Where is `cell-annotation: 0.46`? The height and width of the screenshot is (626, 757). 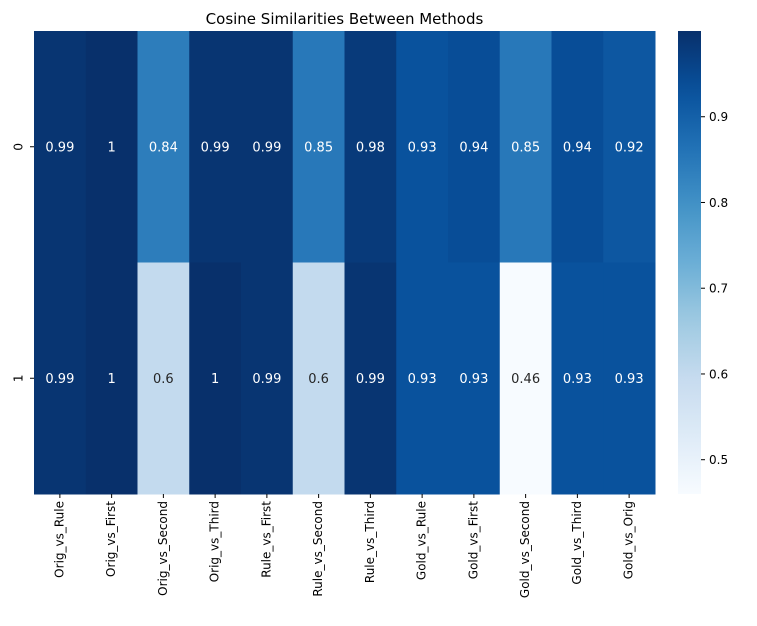 cell-annotation: 0.46 is located at coordinates (525, 379).